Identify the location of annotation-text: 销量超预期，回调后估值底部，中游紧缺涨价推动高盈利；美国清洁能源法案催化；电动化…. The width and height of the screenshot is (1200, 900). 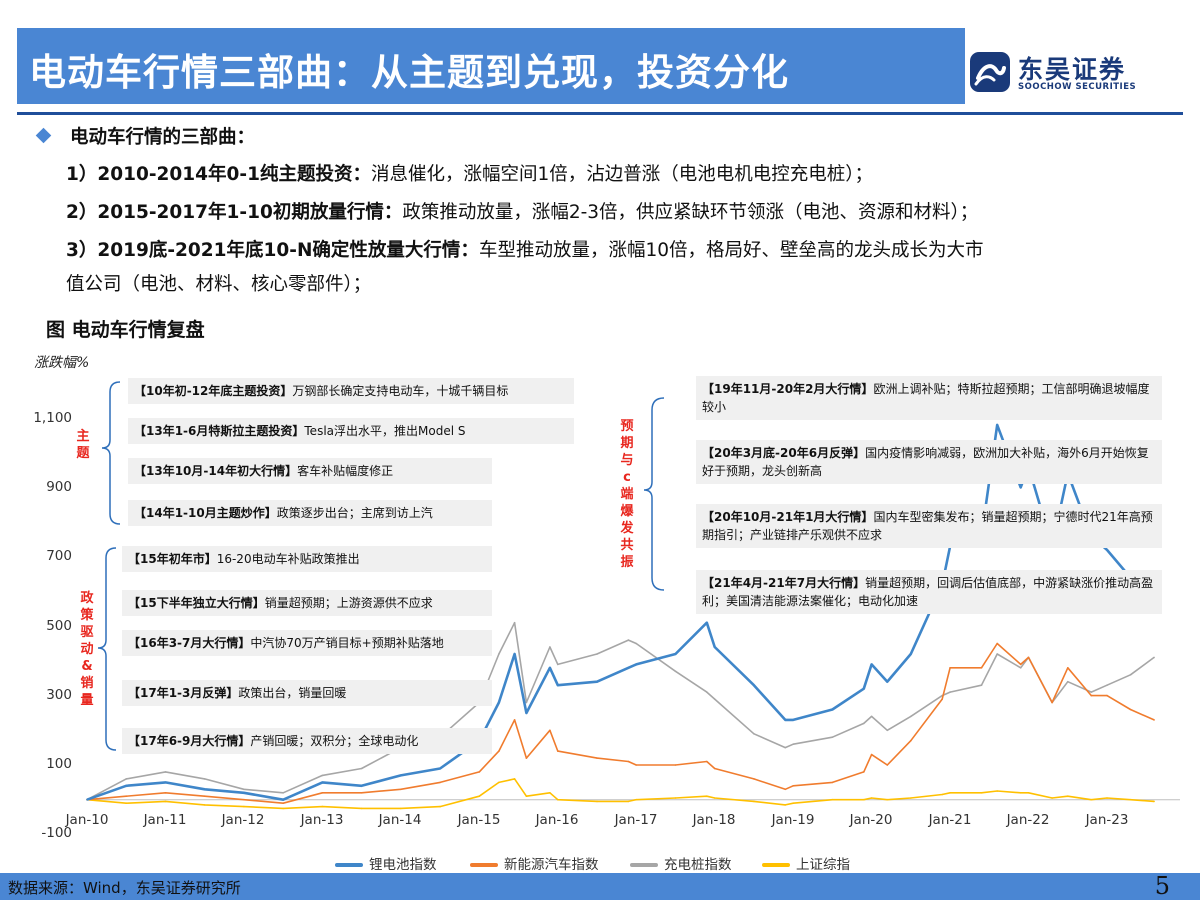
(928, 592).